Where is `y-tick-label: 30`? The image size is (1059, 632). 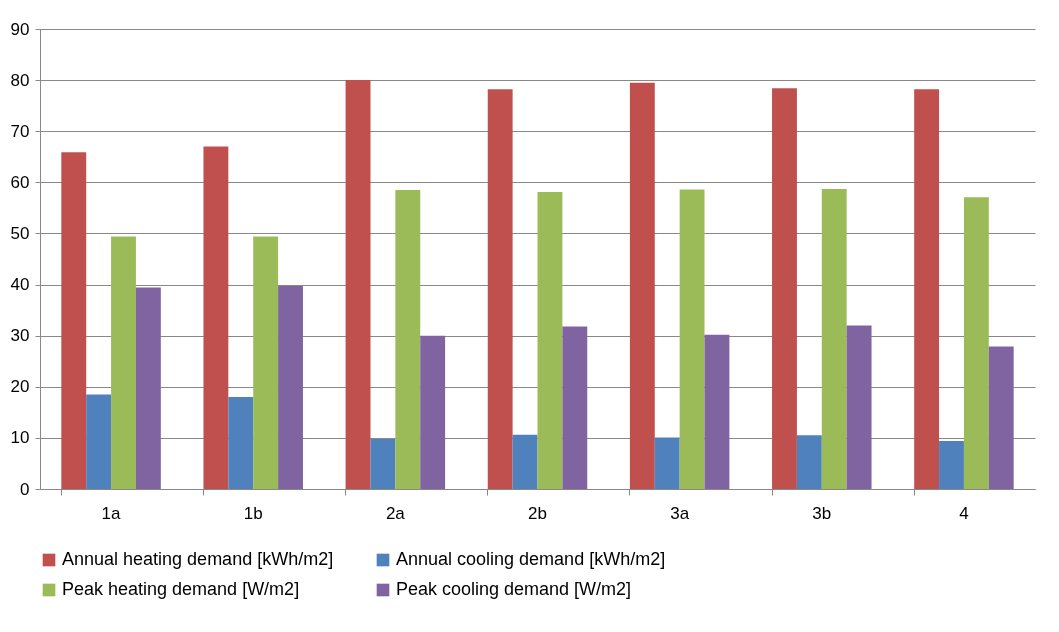
y-tick-label: 30 is located at coordinates (20, 336).